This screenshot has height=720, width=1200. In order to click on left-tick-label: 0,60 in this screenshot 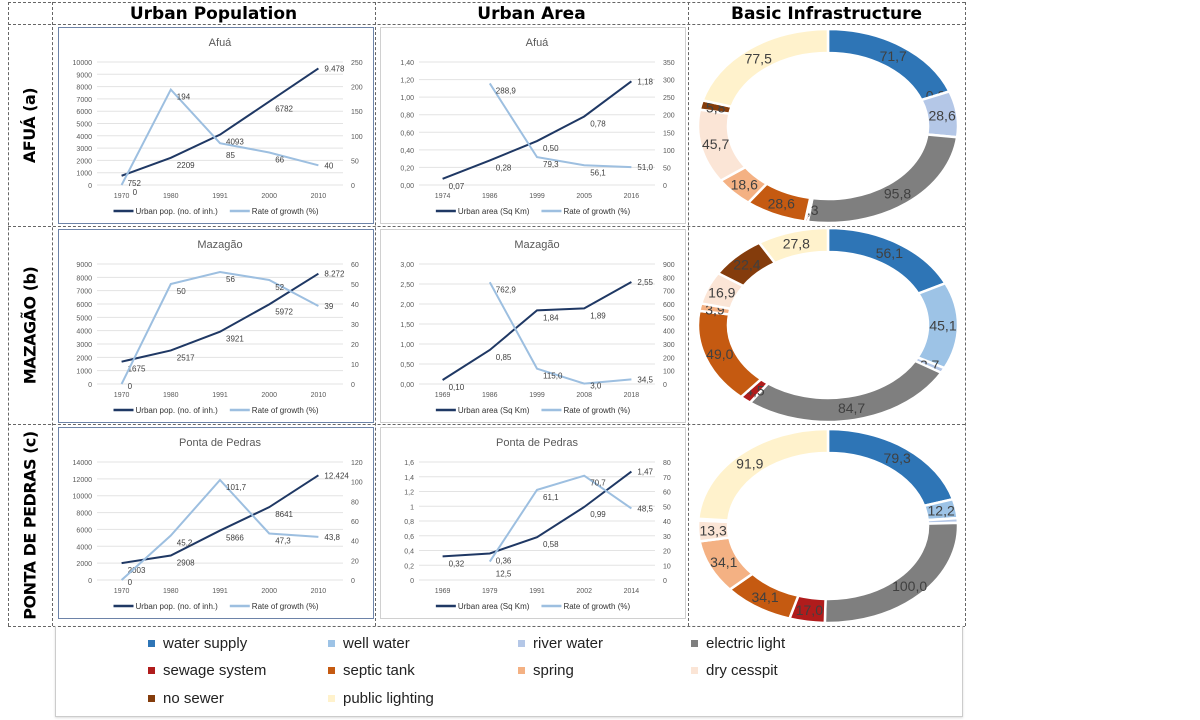, I will do `click(407, 133)`.